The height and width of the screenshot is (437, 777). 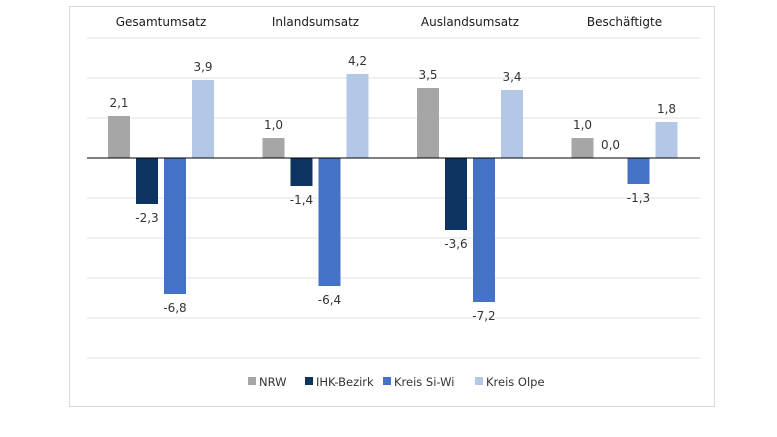 What do you see at coordinates (273, 382) in the screenshot?
I see `legend-label: NRW` at bounding box center [273, 382].